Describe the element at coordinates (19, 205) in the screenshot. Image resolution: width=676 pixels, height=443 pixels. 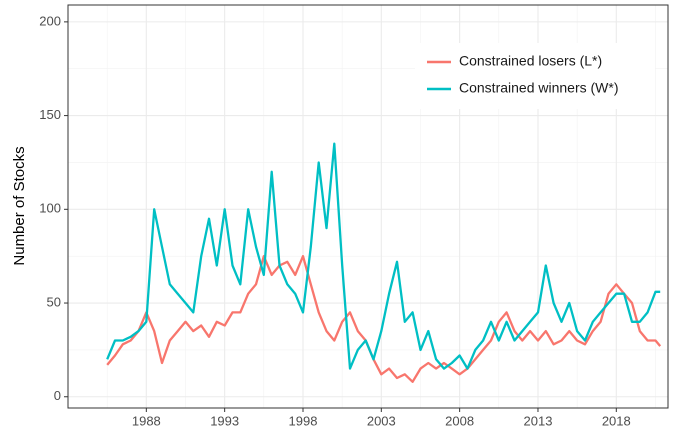
I see `y-axis-label: Number of Stocks` at that location.